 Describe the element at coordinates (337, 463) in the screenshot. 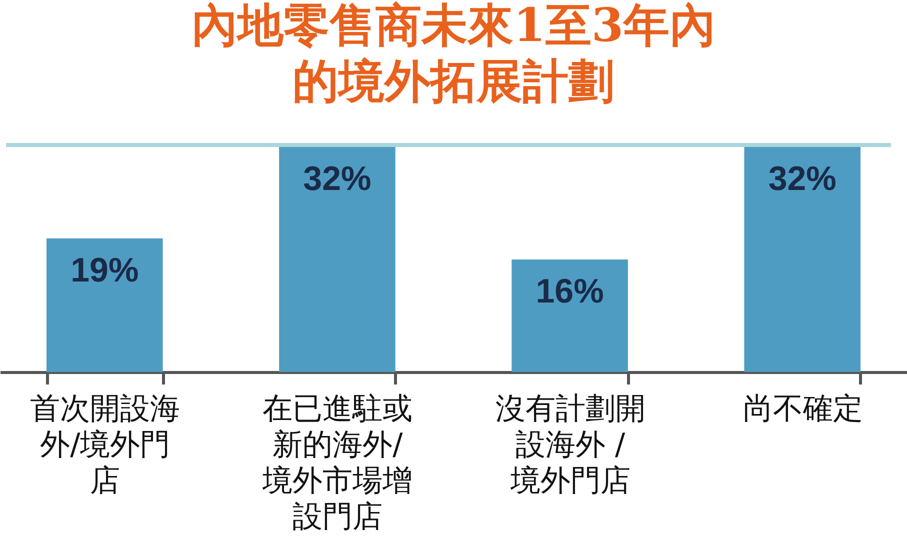

I see `x-tick-label: 在已進駐或新的海外/境外市場增設門店` at that location.